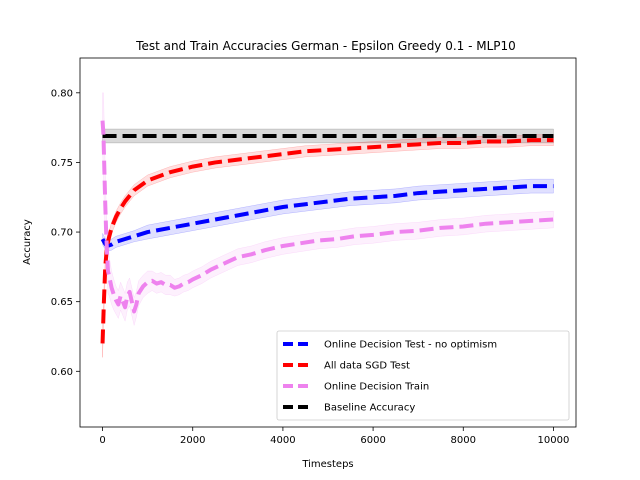 This screenshot has height=480, width=640. I want to click on y-tick-label: 0.80, so click(62, 93).